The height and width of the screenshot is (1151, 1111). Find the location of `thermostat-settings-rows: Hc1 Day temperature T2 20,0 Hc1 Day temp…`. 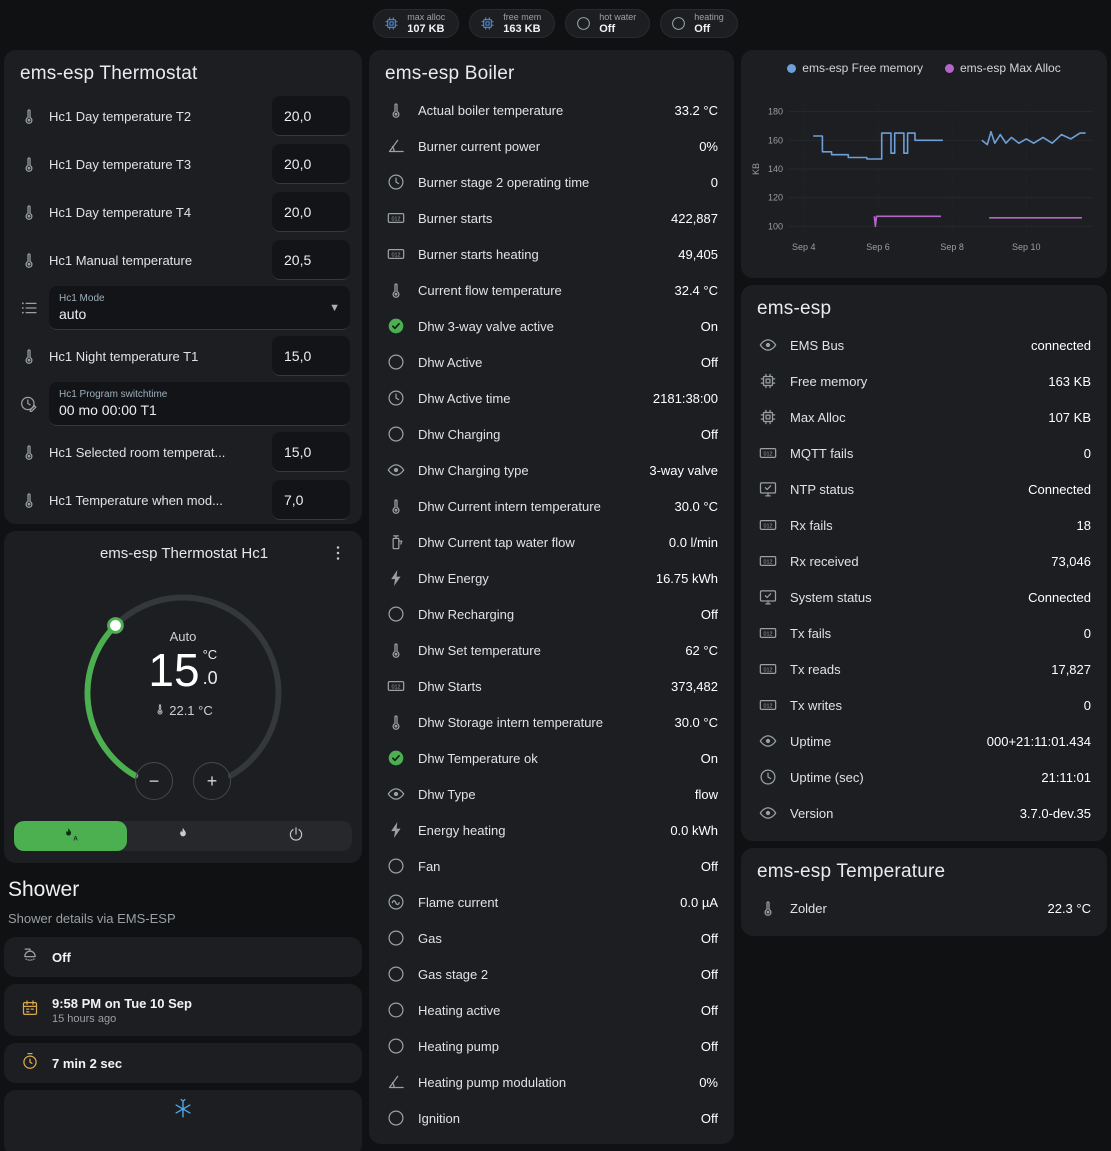

thermostat-settings-rows: Hc1 Day temperature T2 20,0 Hc1 Day temp… is located at coordinates (183, 308).